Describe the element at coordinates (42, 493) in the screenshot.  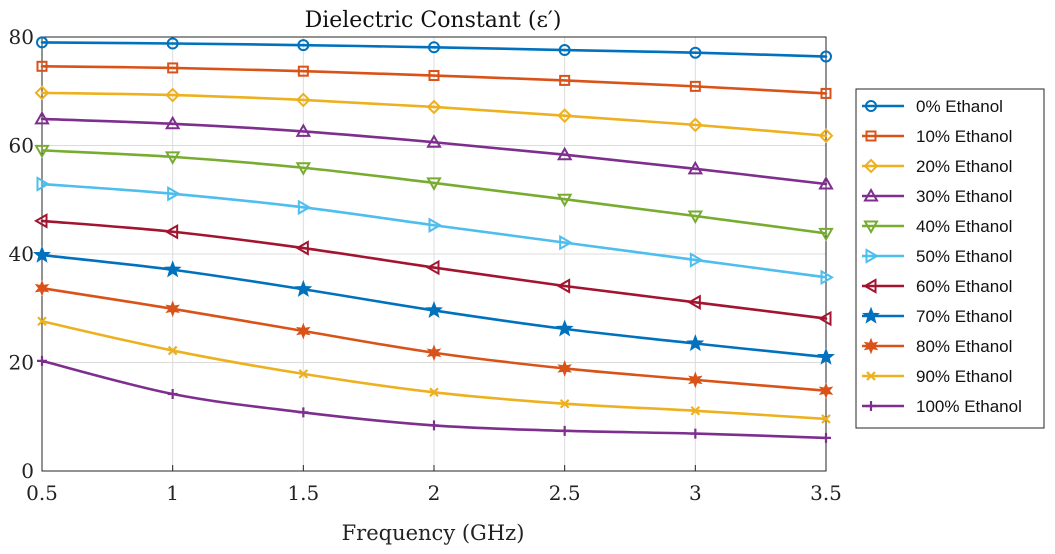
I see `x-tick-label: 0.5` at that location.